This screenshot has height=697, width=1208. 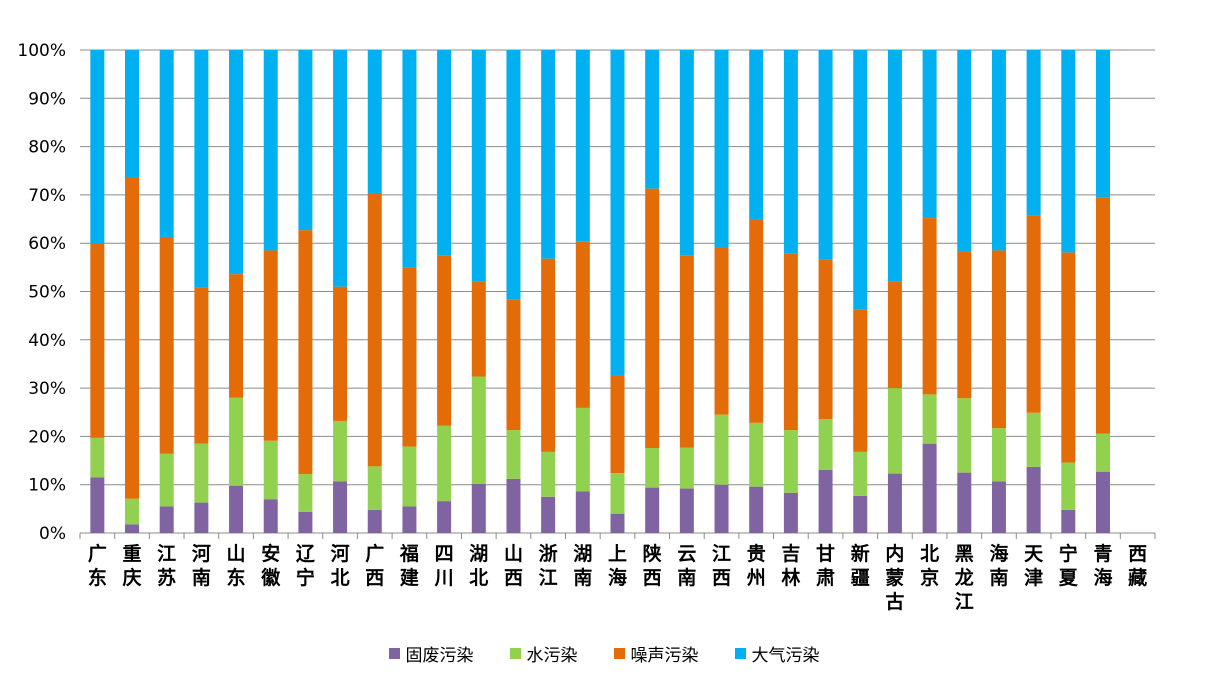 What do you see at coordinates (47, 437) in the screenshot?
I see `y-tick-label: 20%` at bounding box center [47, 437].